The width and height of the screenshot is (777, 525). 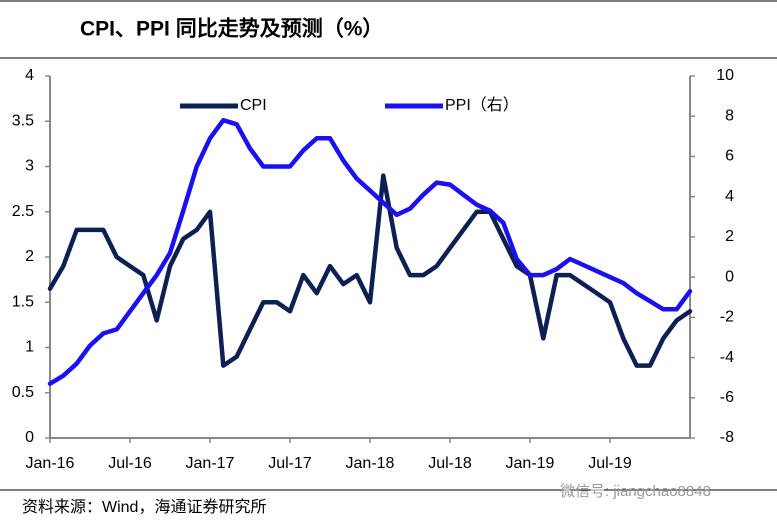 I want to click on source: 资料来源：Wind，海通证券研究所, so click(x=144, y=507).